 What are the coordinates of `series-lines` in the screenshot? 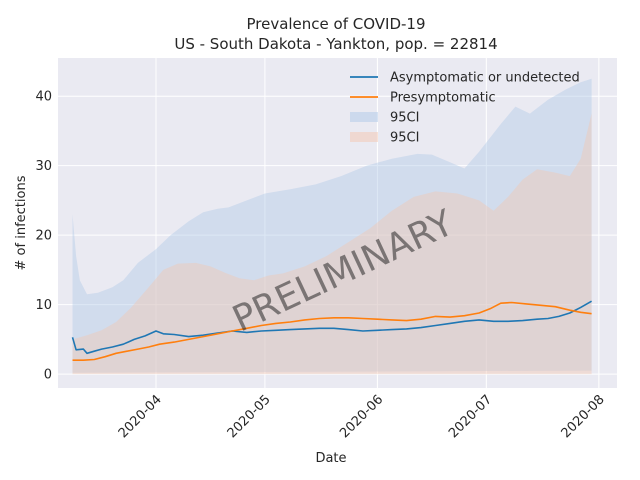 It's located at (331, 331).